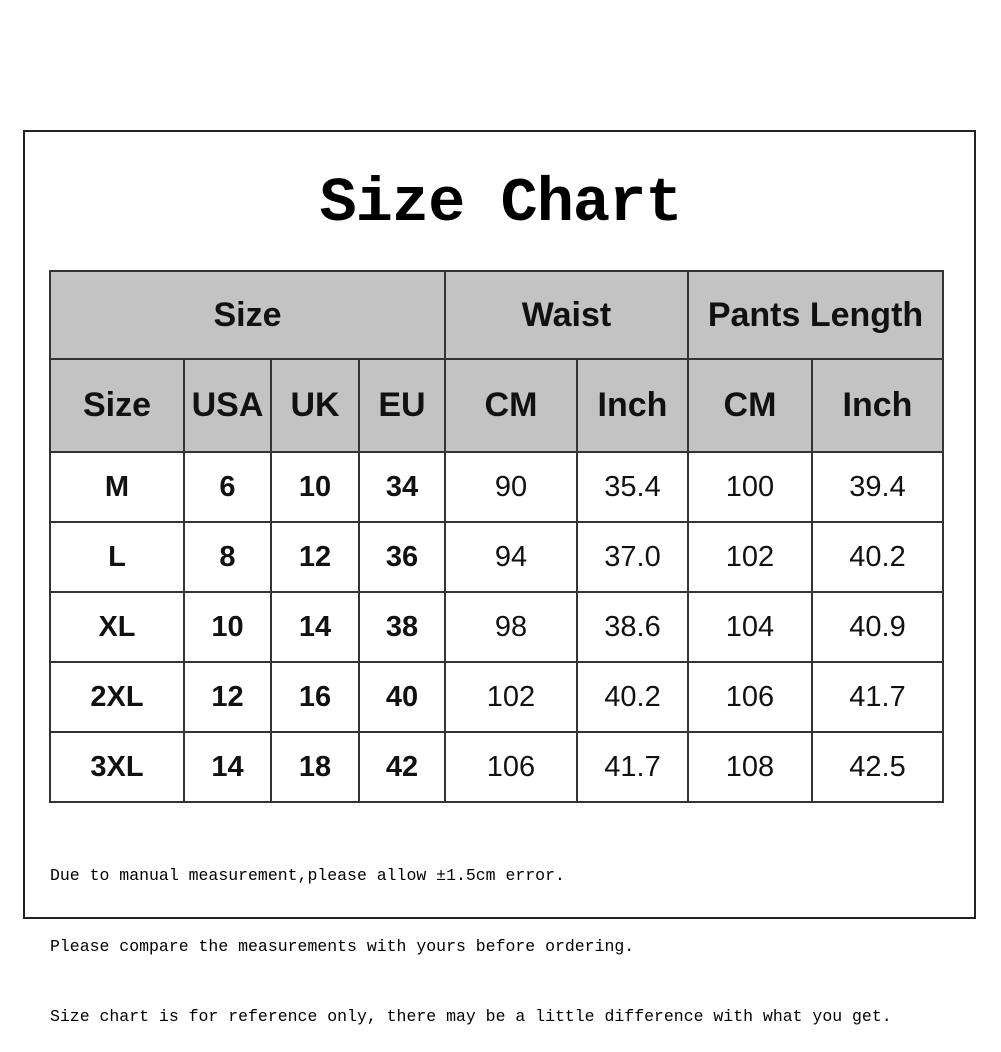 Image resolution: width=1001 pixels, height=1052 pixels. Describe the element at coordinates (402, 767) in the screenshot. I see `table-cell: 42` at that location.